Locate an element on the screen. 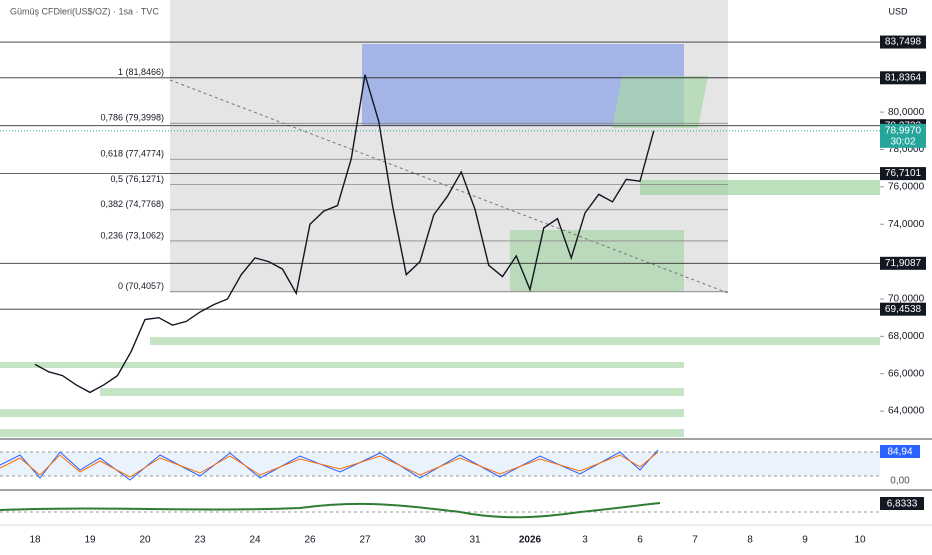  level-label: 83,7498 is located at coordinates (903, 42).